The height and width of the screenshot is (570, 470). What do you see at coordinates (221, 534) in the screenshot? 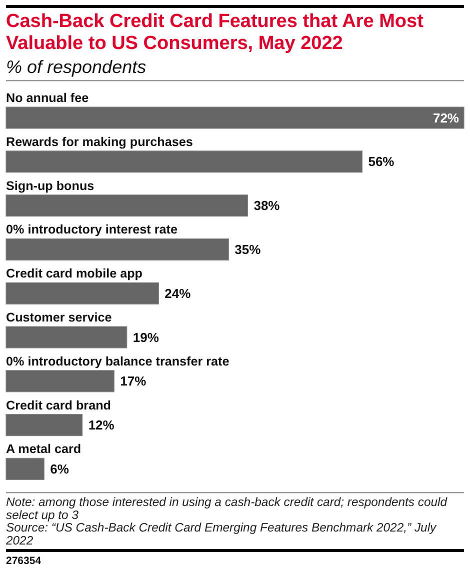
I see `source-note: Source: “US Cash-Back Credit Card Emerging Features Benchmark 2022,” July 2022` at bounding box center [221, 534].